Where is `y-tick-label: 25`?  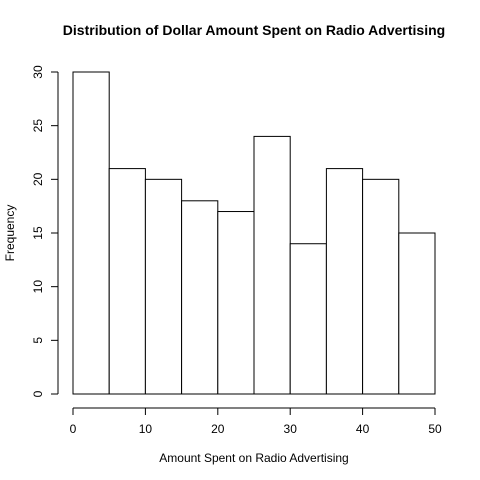 y-tick-label: 25 is located at coordinates (38, 126).